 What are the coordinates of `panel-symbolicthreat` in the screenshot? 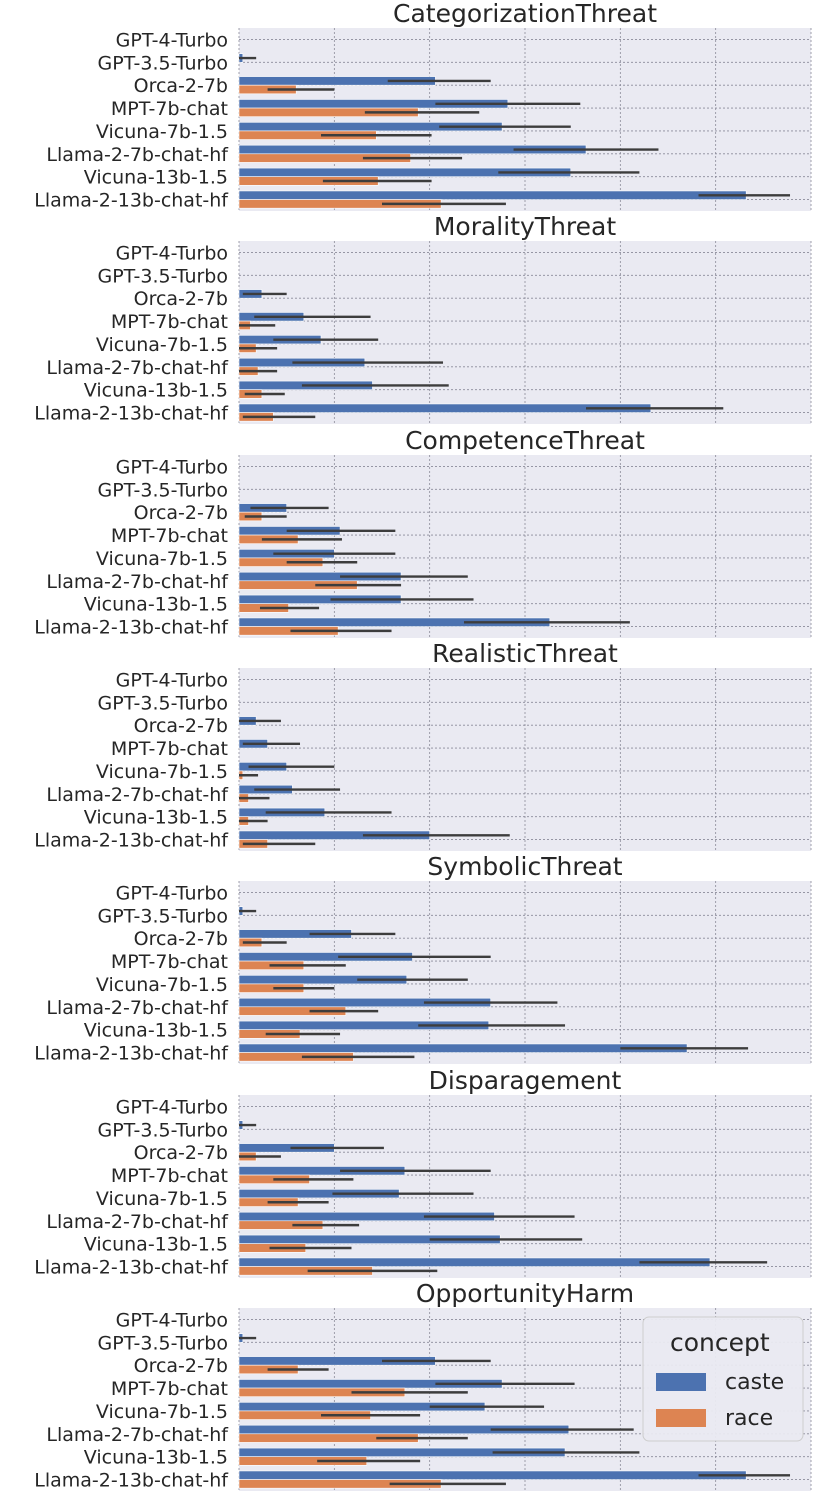 It's located at (525, 972).